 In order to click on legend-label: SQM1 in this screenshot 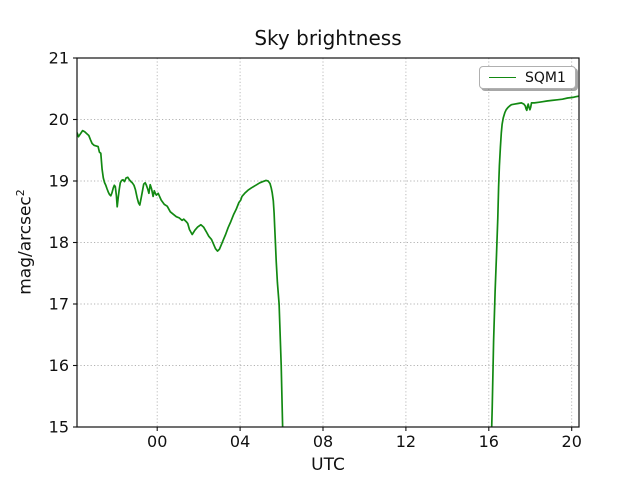, I will do `click(545, 77)`.